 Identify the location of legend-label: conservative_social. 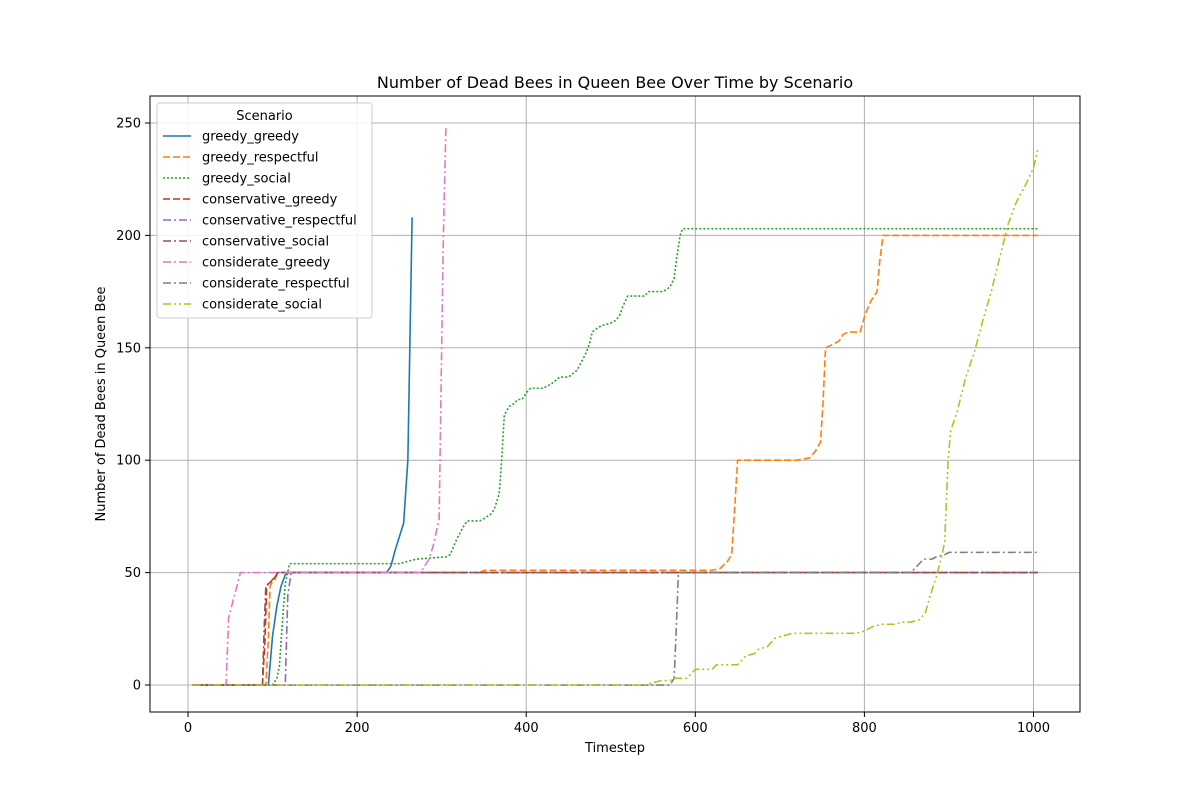
(265, 242).